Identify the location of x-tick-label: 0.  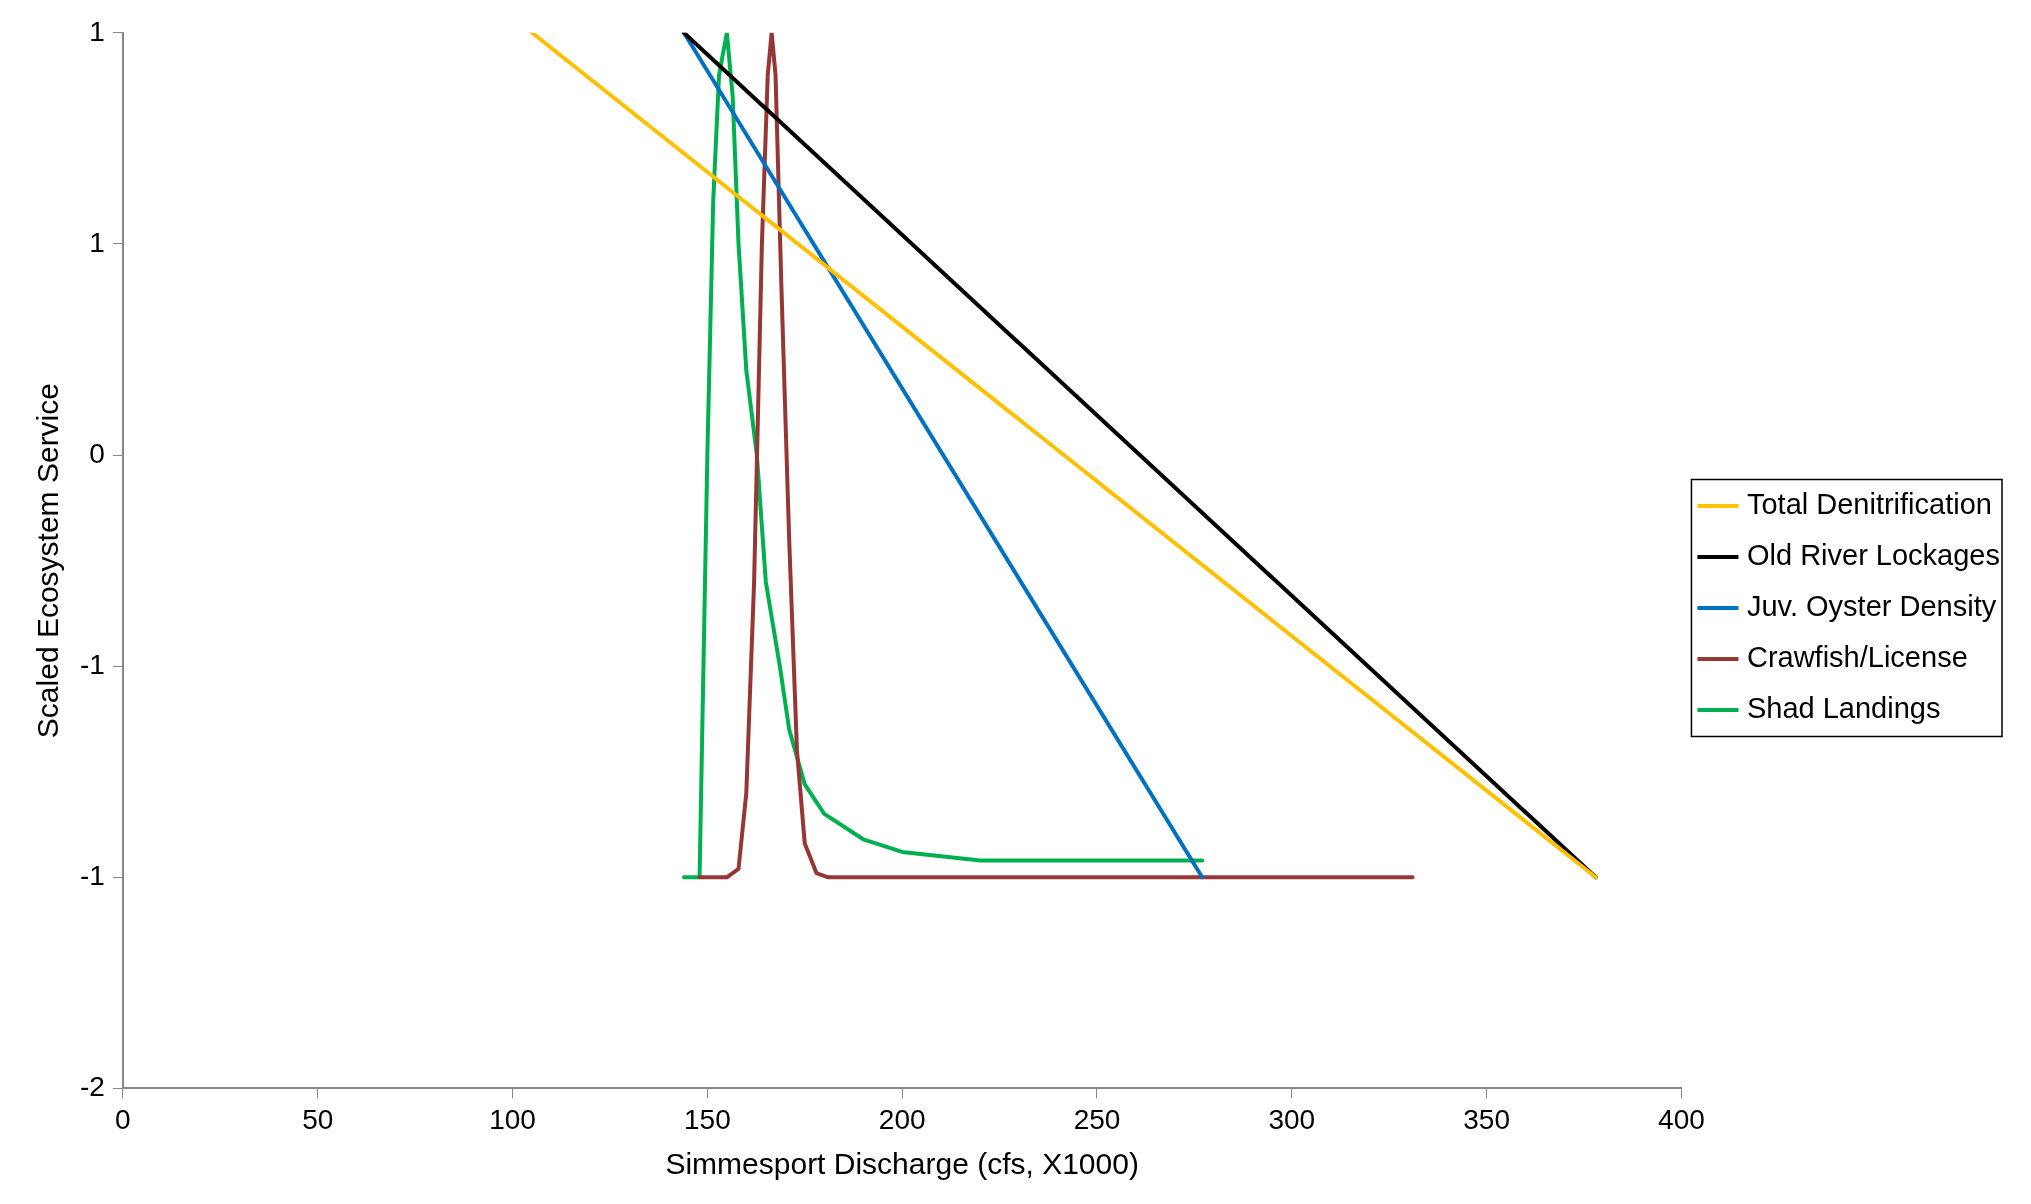
(123, 1119).